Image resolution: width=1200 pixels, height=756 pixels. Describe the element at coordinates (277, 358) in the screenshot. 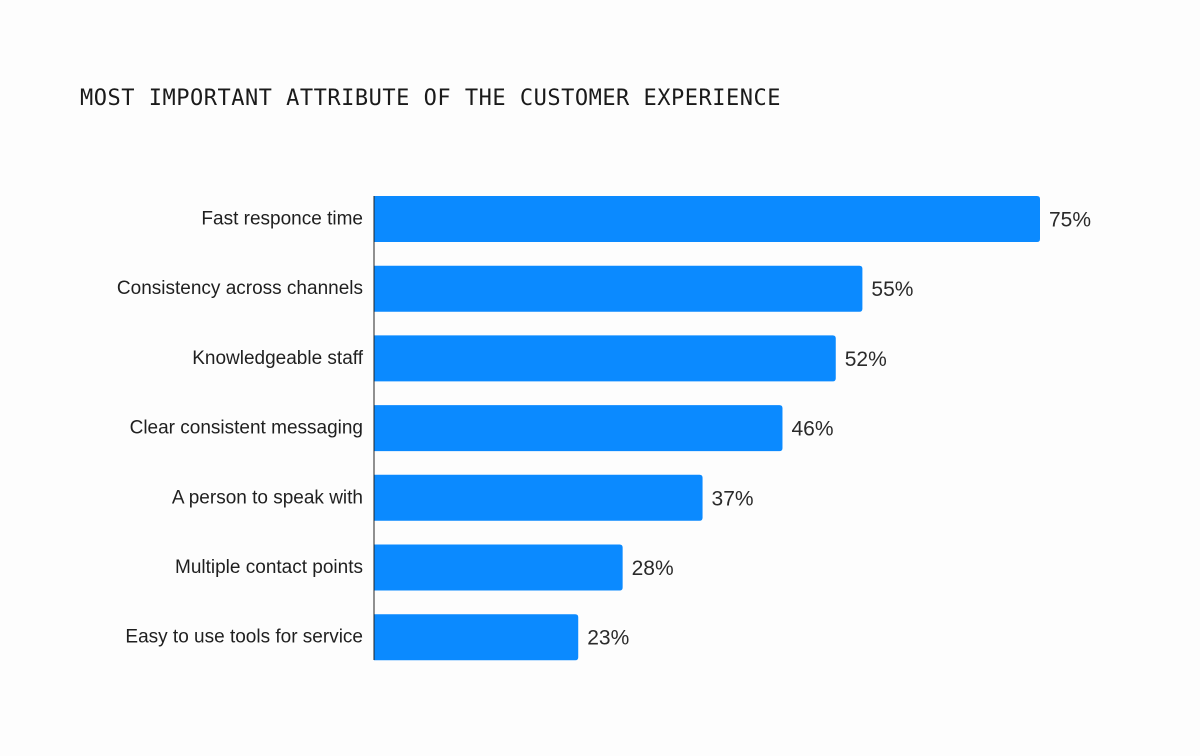

I see `category-label: Knowledgeable staff` at that location.